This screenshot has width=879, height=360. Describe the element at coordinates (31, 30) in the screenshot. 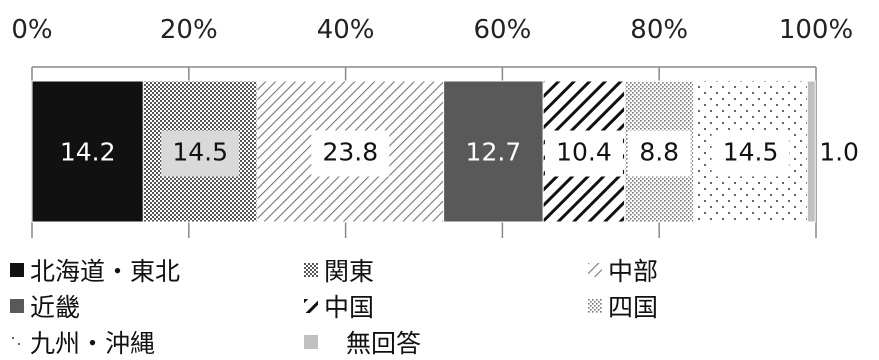

I see `x-tick-label: 0%` at that location.